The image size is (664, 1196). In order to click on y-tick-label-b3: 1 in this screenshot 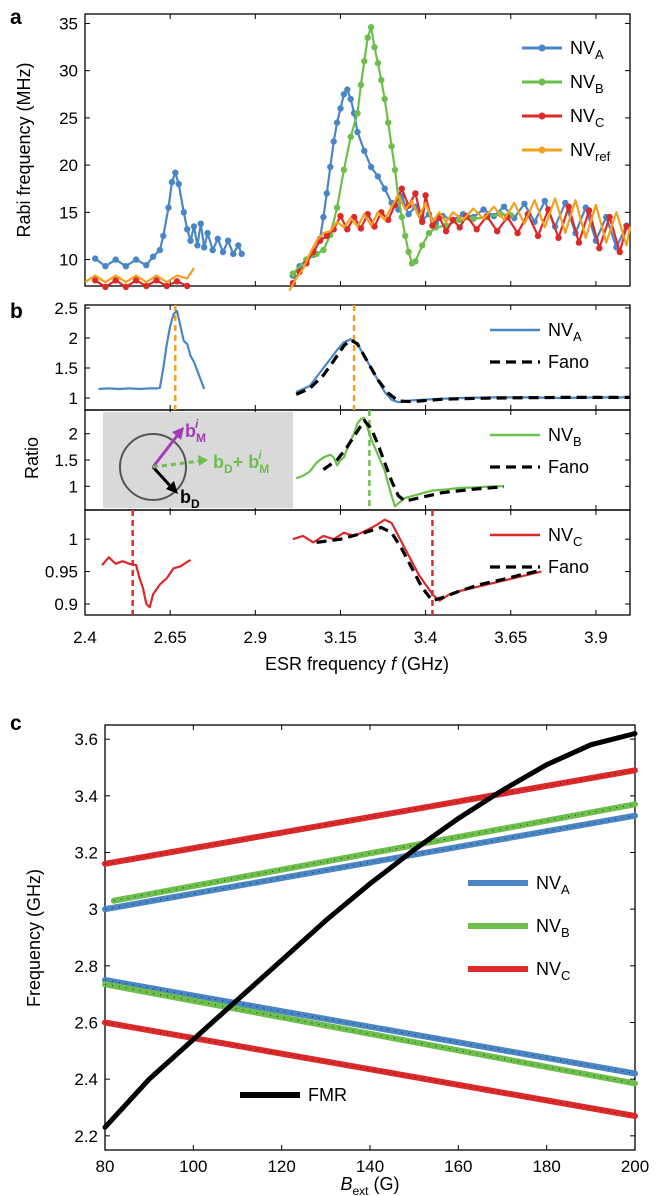, I will do `click(73, 539)`.